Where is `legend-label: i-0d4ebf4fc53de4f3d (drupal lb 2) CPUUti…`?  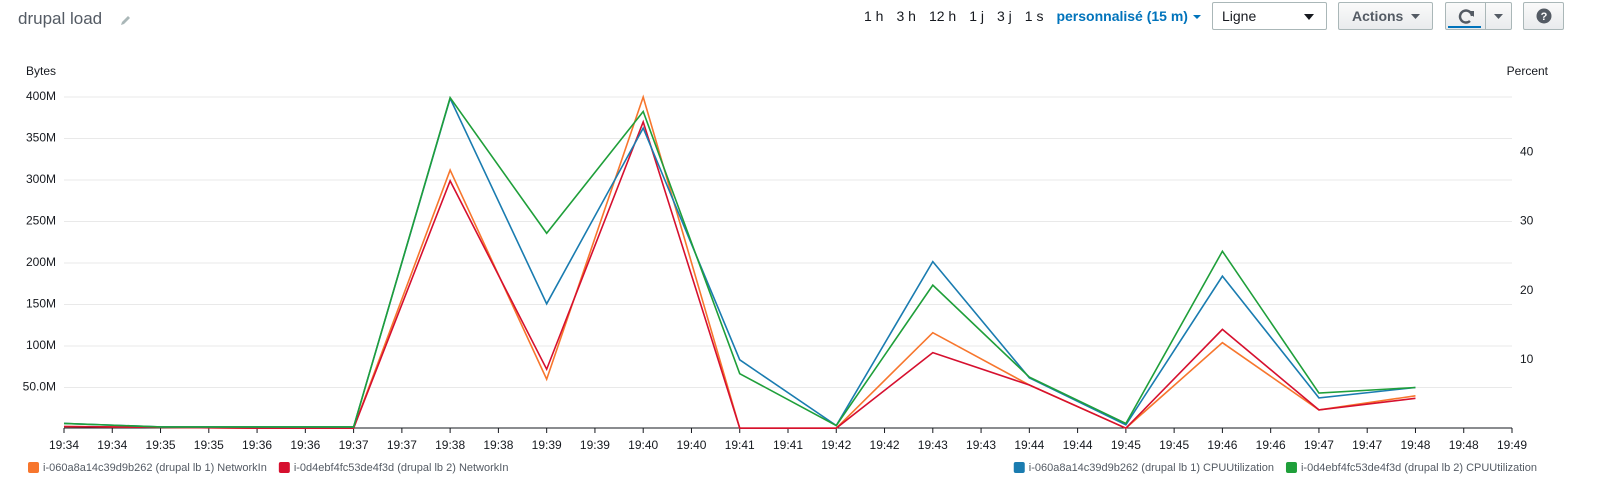
legend-label: i-0d4ebf4fc53de4f3d (drupal lb 2) CPUUti… is located at coordinates (1419, 468).